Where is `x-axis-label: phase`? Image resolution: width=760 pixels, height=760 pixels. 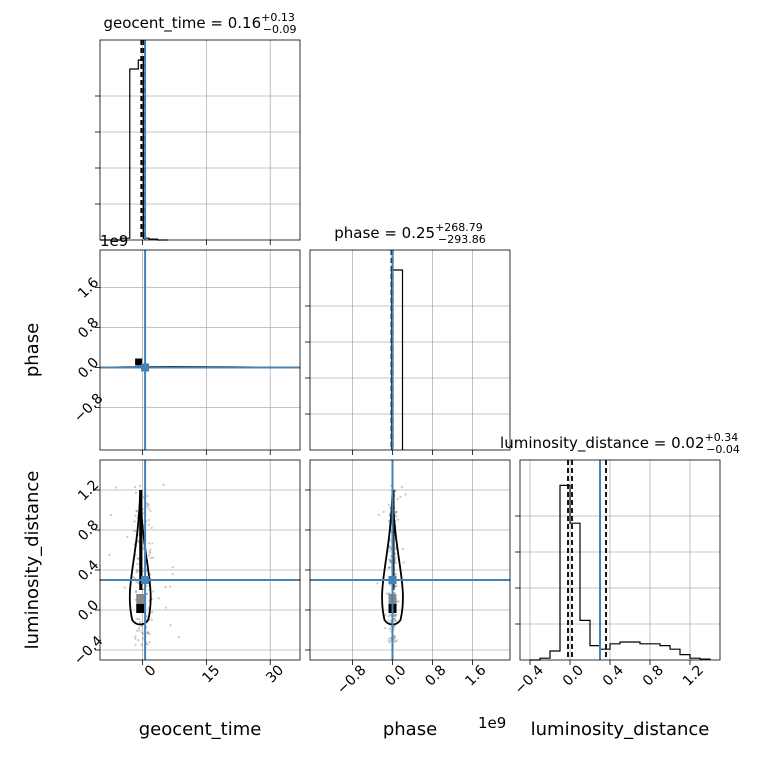 x-axis-label: phase is located at coordinates (410, 729).